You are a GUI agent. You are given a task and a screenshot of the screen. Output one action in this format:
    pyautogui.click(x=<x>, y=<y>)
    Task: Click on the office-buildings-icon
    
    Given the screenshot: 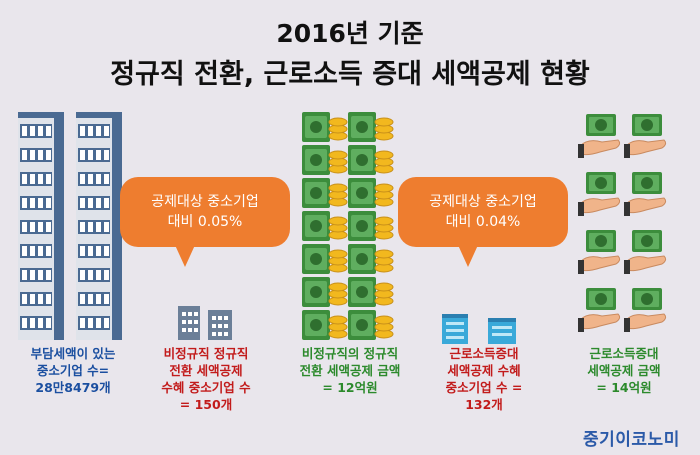 What is the action you would take?
    pyautogui.click(x=70, y=226)
    